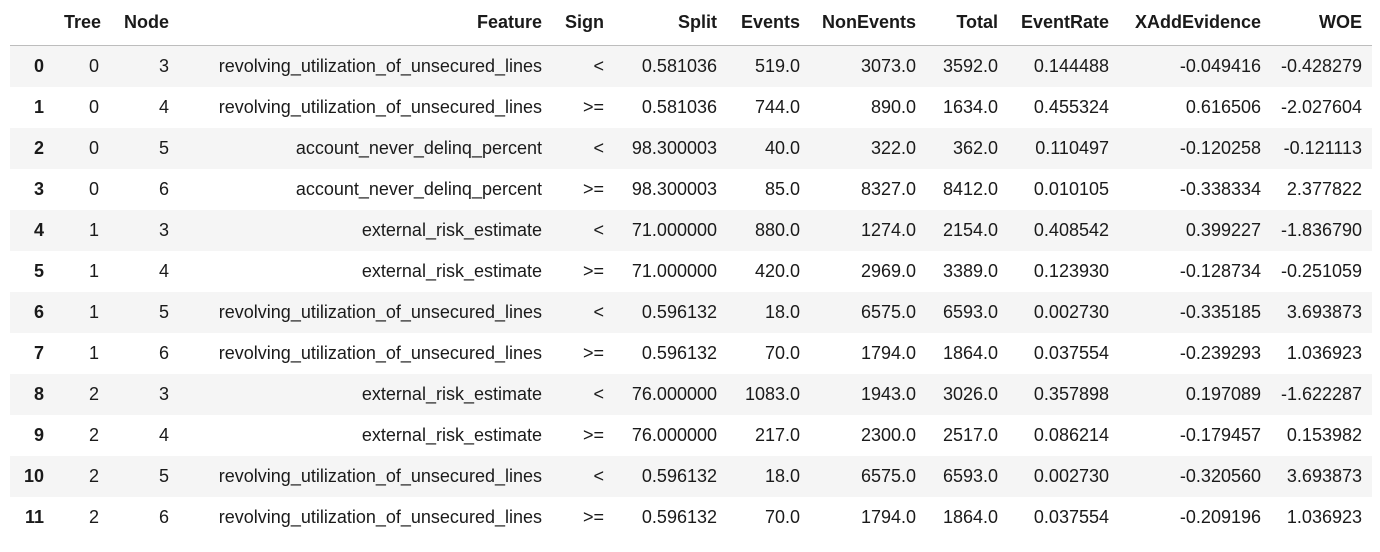 The height and width of the screenshot is (552, 1380). I want to click on nonevents-cell: 8327.0, so click(888, 188).